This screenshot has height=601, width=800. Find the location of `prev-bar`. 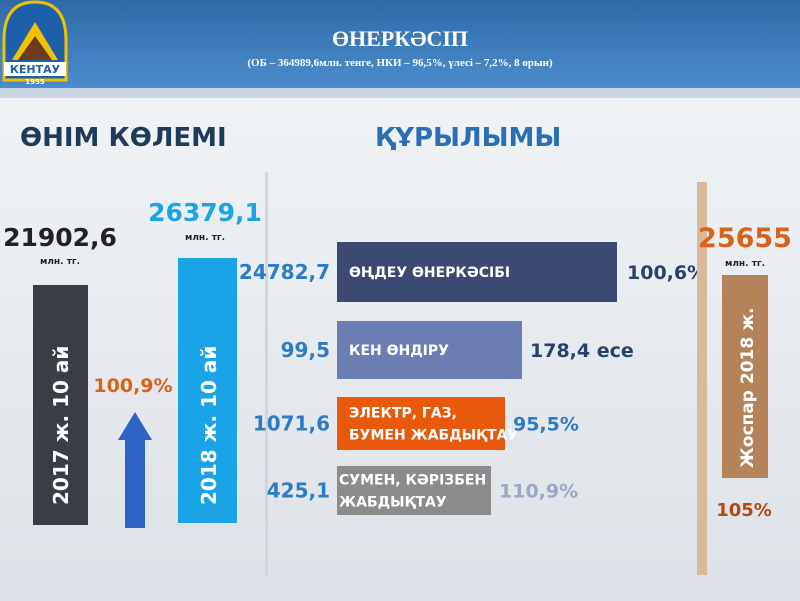

prev-bar is located at coordinates (60, 405).